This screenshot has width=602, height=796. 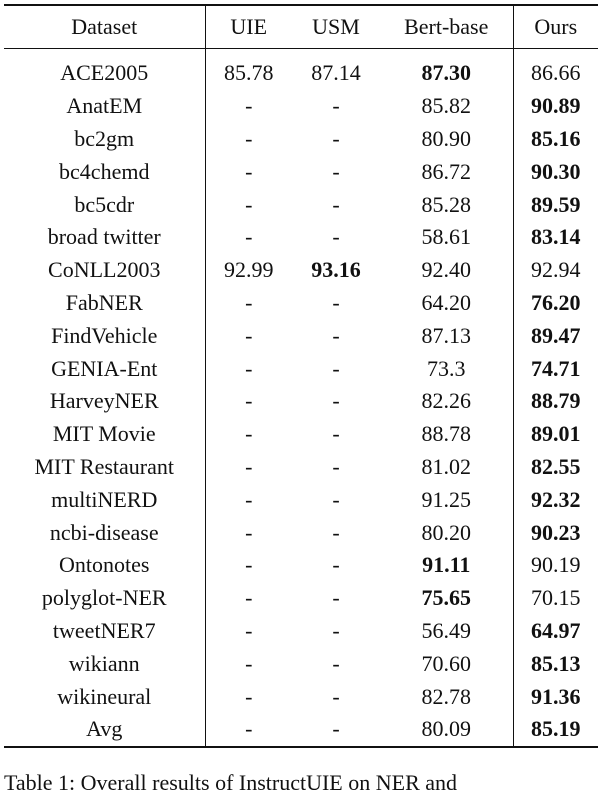 What do you see at coordinates (301, 69) in the screenshot?
I see `table-row: ACE2005 85.78 87.14 87.30 86.66` at bounding box center [301, 69].